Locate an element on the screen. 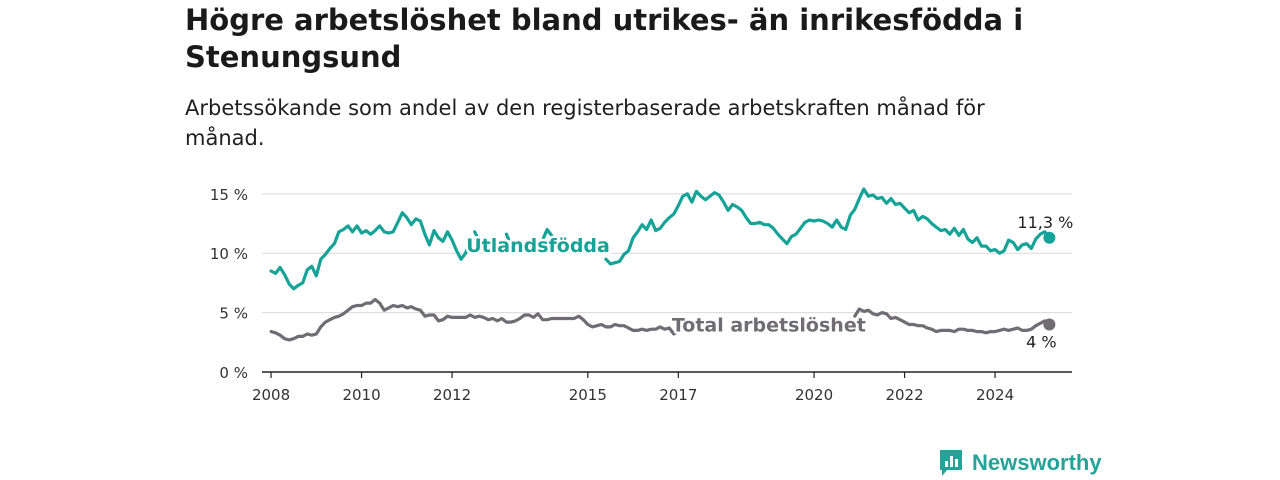 The height and width of the screenshot is (480, 1280). x-tick-label: 2022 is located at coordinates (904, 395).